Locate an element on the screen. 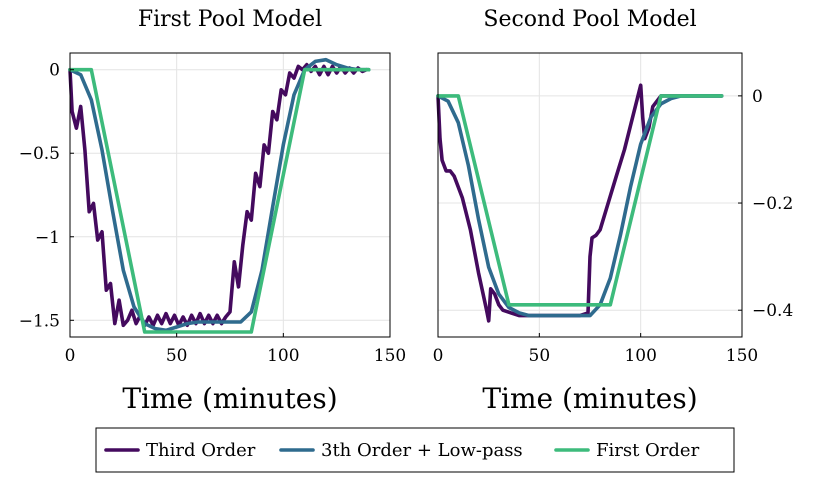 The width and height of the screenshot is (816, 478). y-tick-label: −0.5 is located at coordinates (39, 154).